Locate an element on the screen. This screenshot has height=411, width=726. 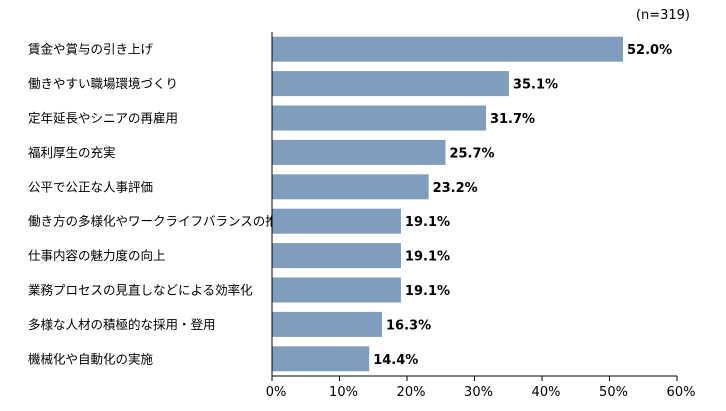
category-label: 働きやすい職場環境づくり is located at coordinates (103, 83).